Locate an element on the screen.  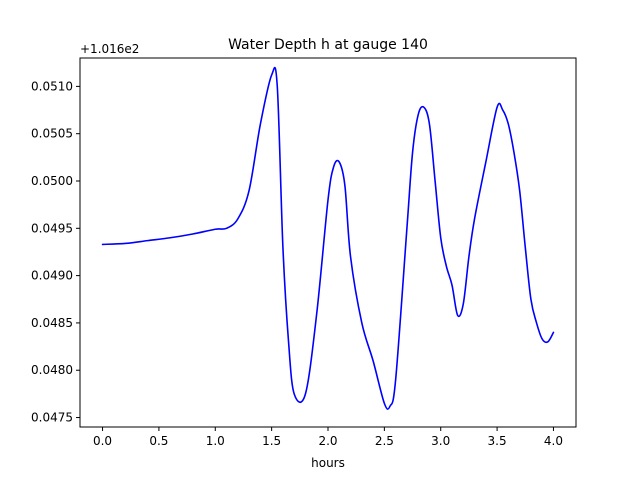
x-tick-label: 2.0 is located at coordinates (327, 441).